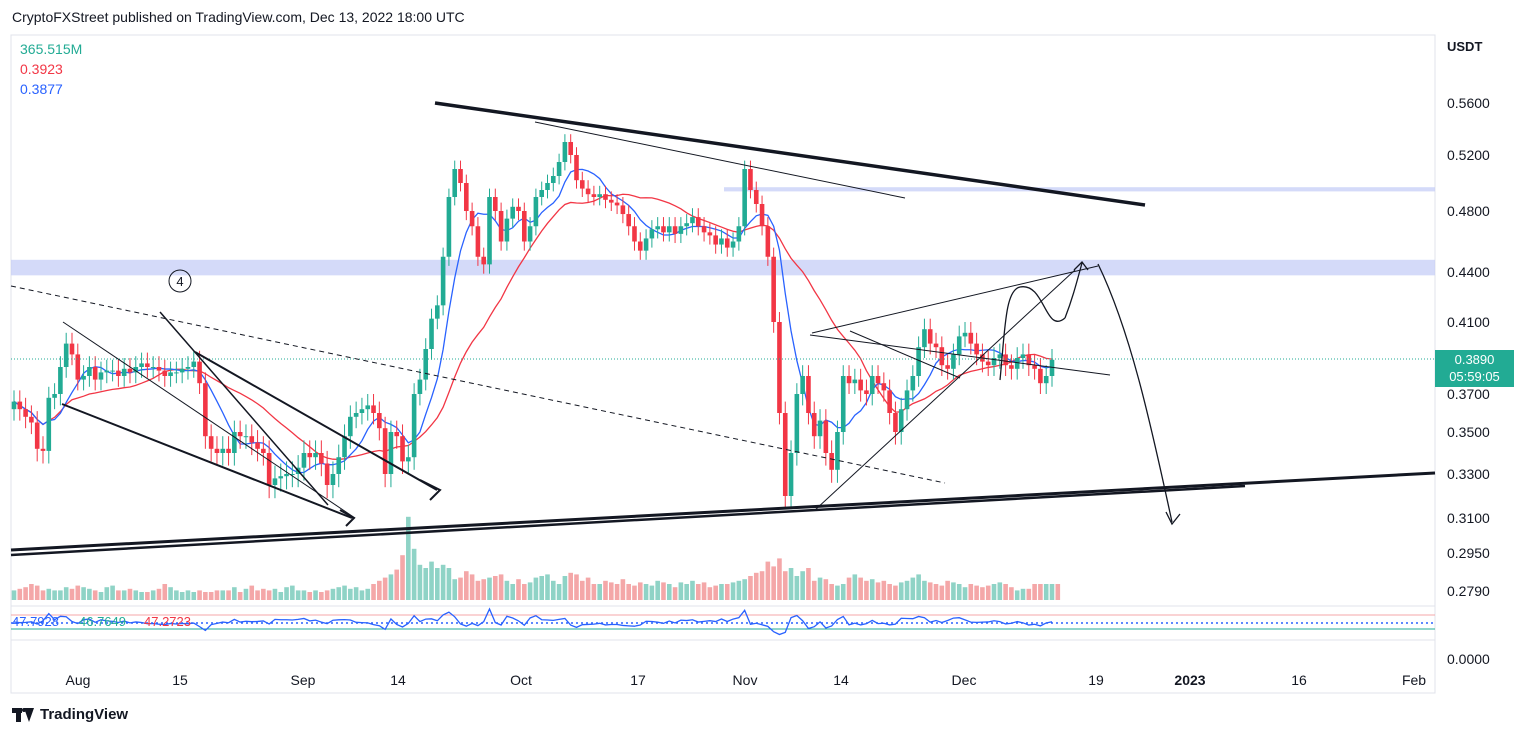 This screenshot has height=735, width=1536. Describe the element at coordinates (533, 621) in the screenshot. I see `oscillator-line` at that location.